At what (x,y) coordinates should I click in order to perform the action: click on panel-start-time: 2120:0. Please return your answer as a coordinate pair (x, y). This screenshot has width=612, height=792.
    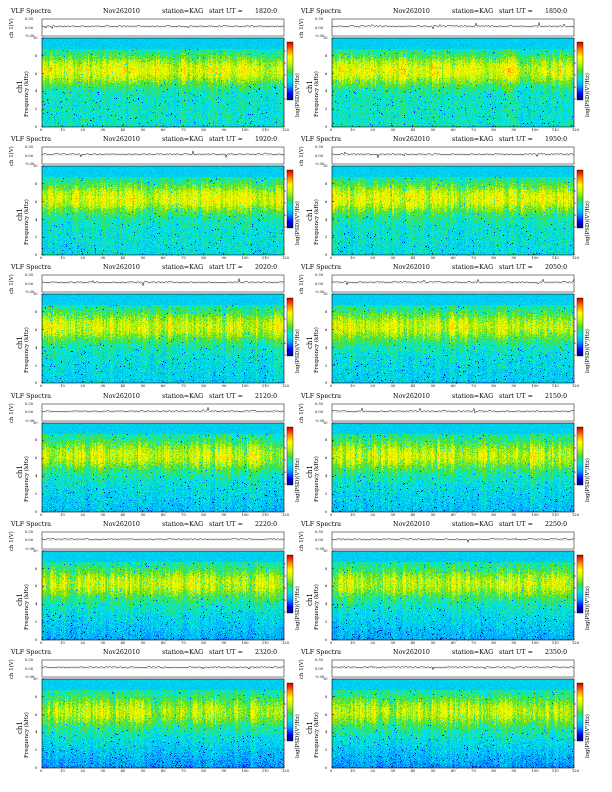
    Looking at the image, I should click on (266, 396).